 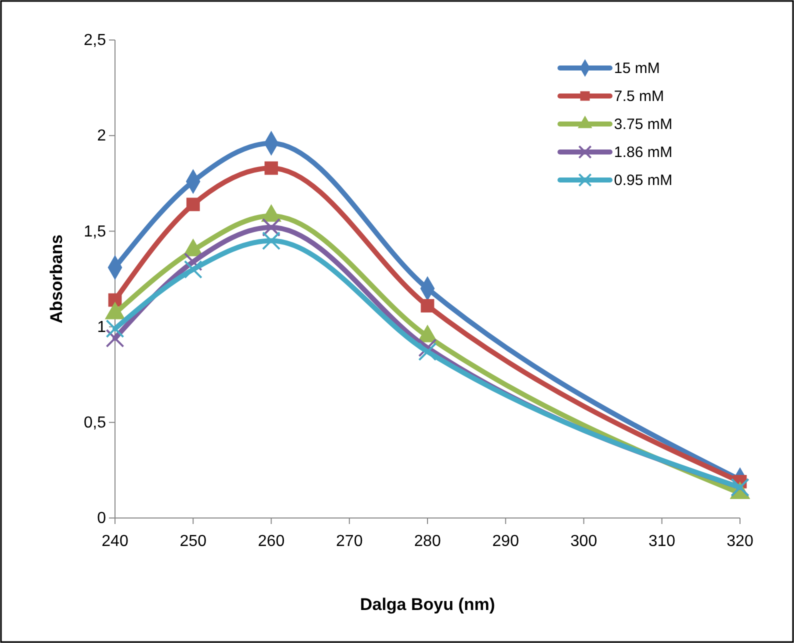 I want to click on legend-label: 15 mM, so click(x=637, y=68).